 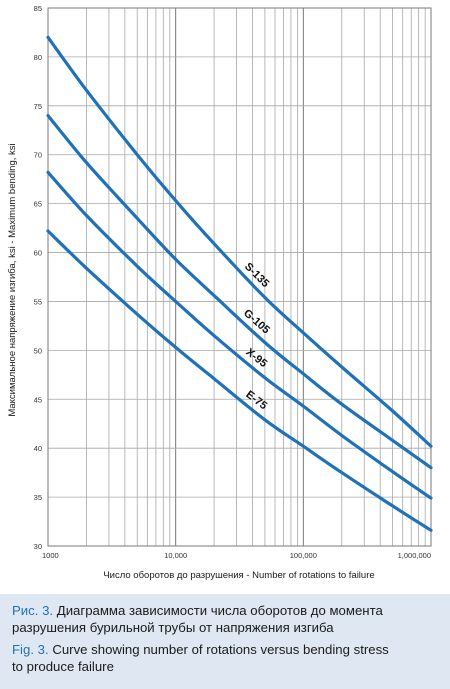 What do you see at coordinates (38, 350) in the screenshot?
I see `y-tick-label: 50` at bounding box center [38, 350].